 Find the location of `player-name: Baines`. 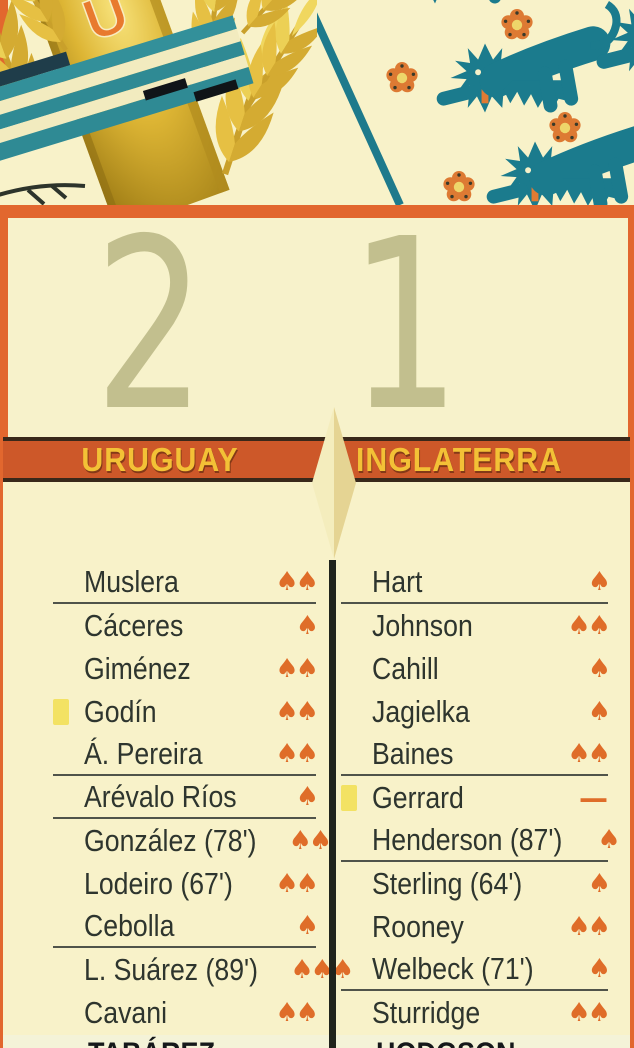

player-name: Baines is located at coordinates (413, 753).